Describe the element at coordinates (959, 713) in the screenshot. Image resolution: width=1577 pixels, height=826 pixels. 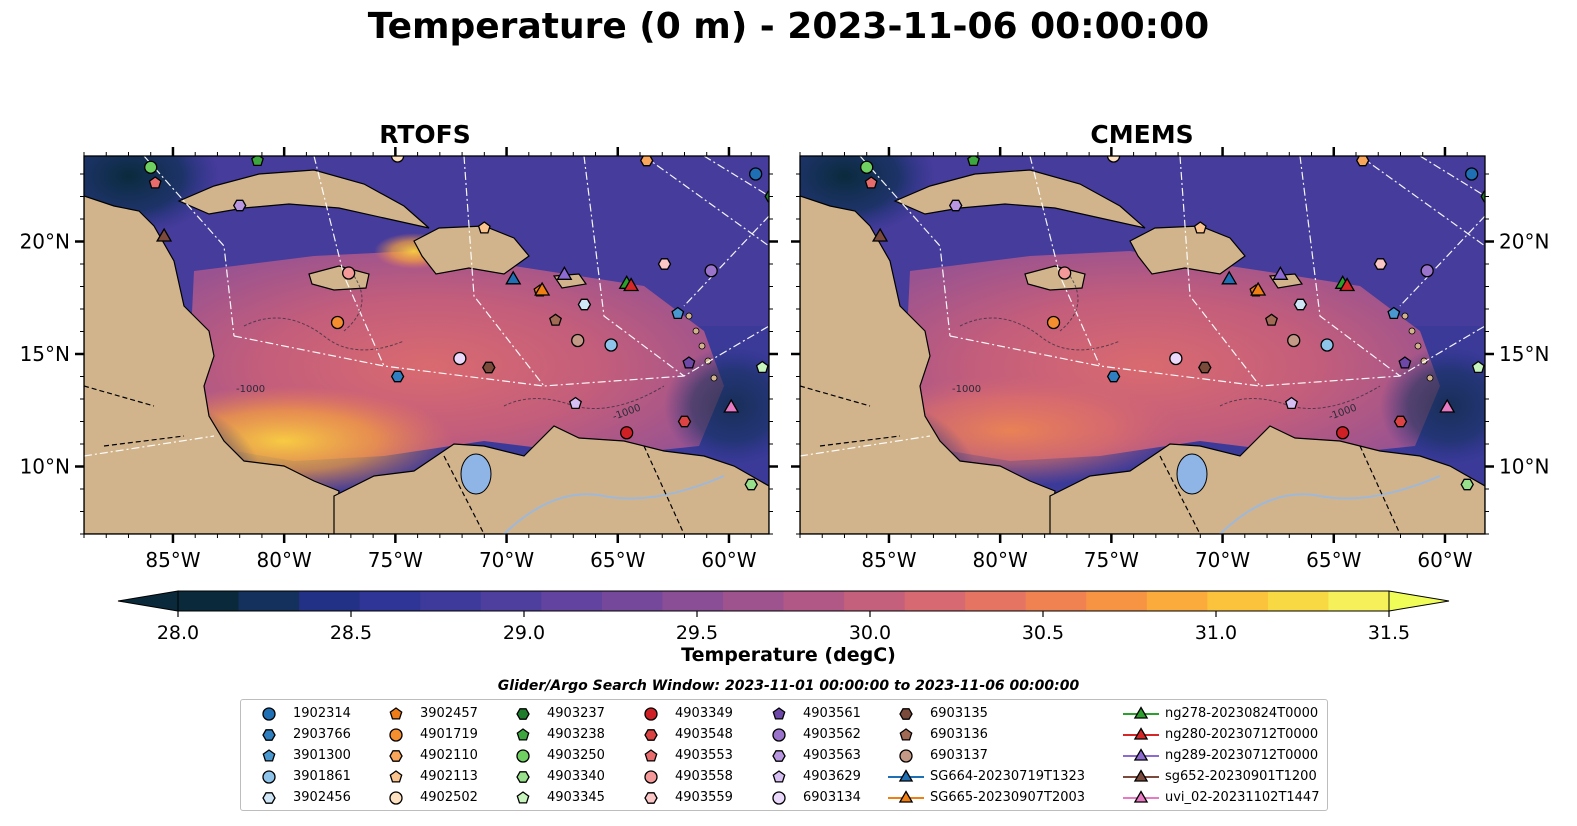
I see `legend-label: 6903135` at that location.